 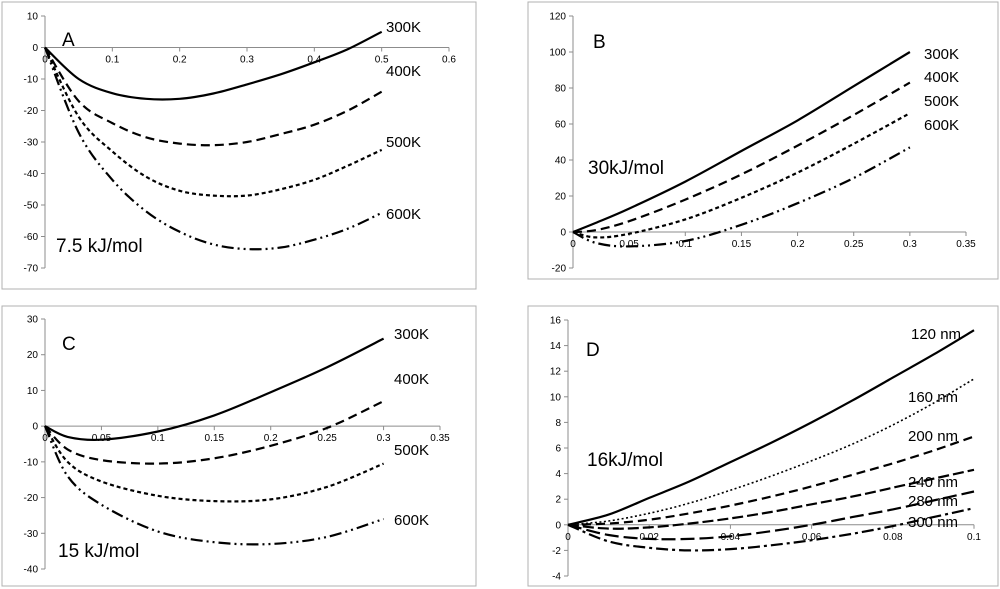 I want to click on y-tick-label: 30, so click(x=33, y=320).